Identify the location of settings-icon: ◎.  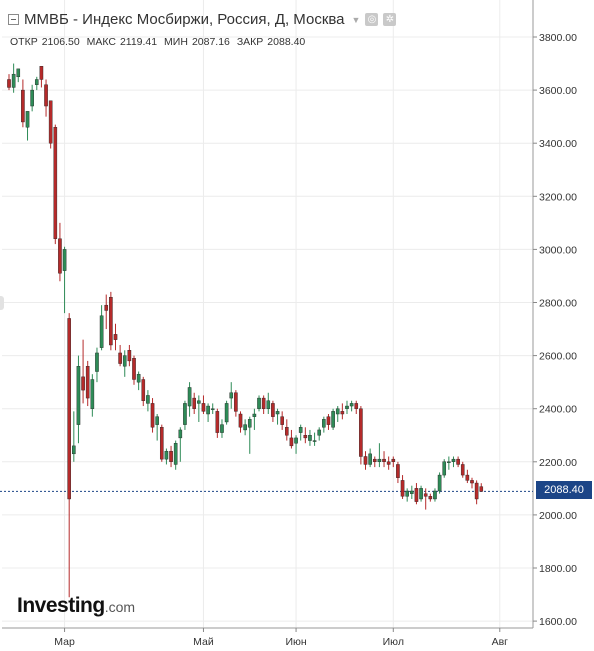
(372, 19).